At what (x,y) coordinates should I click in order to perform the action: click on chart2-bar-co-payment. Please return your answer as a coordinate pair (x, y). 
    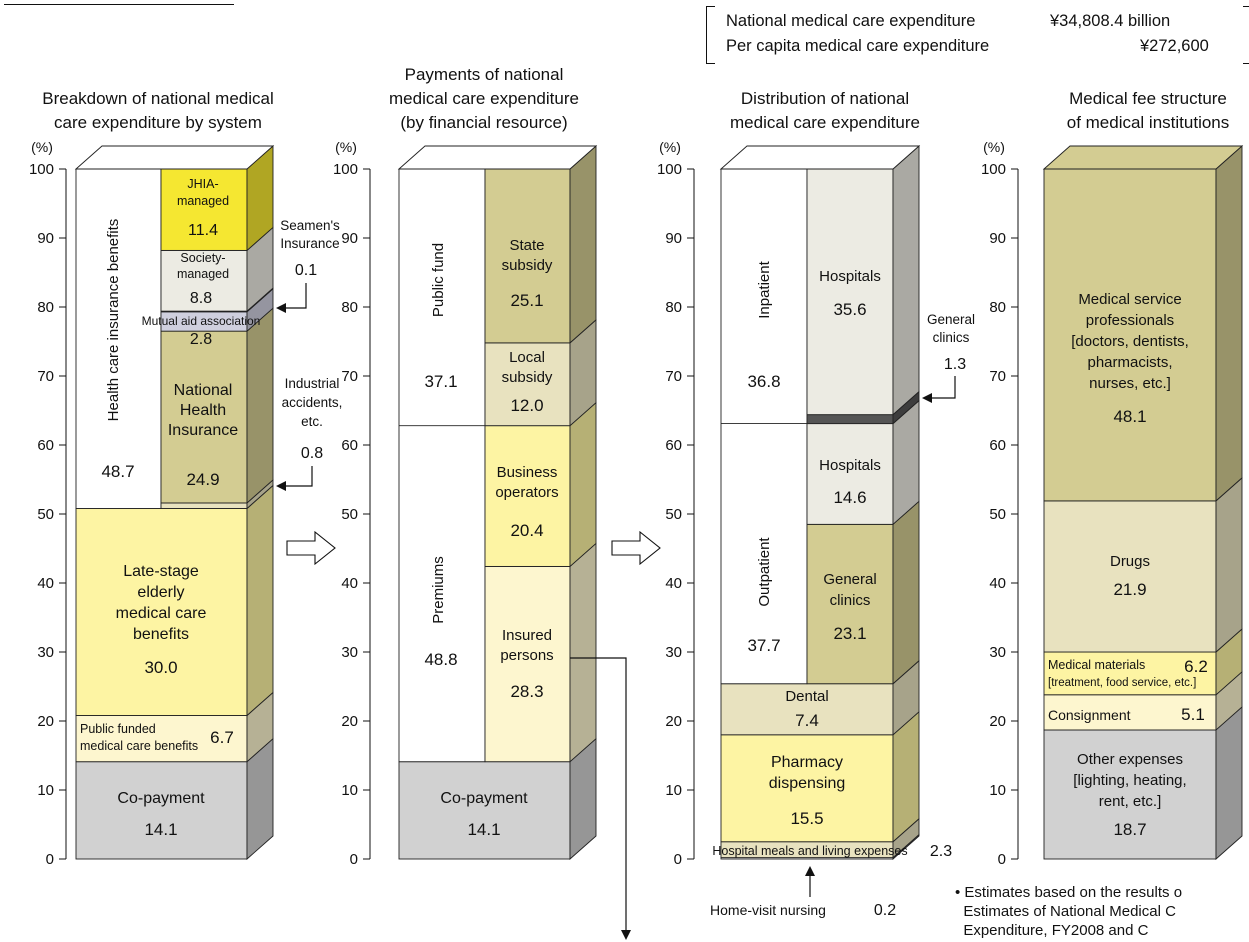
    Looking at the image, I should click on (484, 810).